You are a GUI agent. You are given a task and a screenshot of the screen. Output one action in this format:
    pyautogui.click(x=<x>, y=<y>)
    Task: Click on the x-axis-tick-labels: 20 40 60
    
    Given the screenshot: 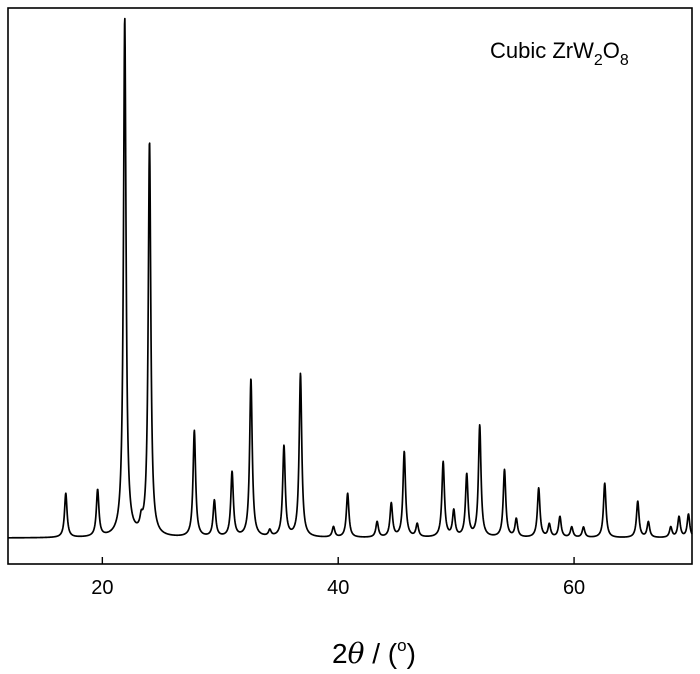 What is the action you would take?
    pyautogui.click(x=338, y=588)
    